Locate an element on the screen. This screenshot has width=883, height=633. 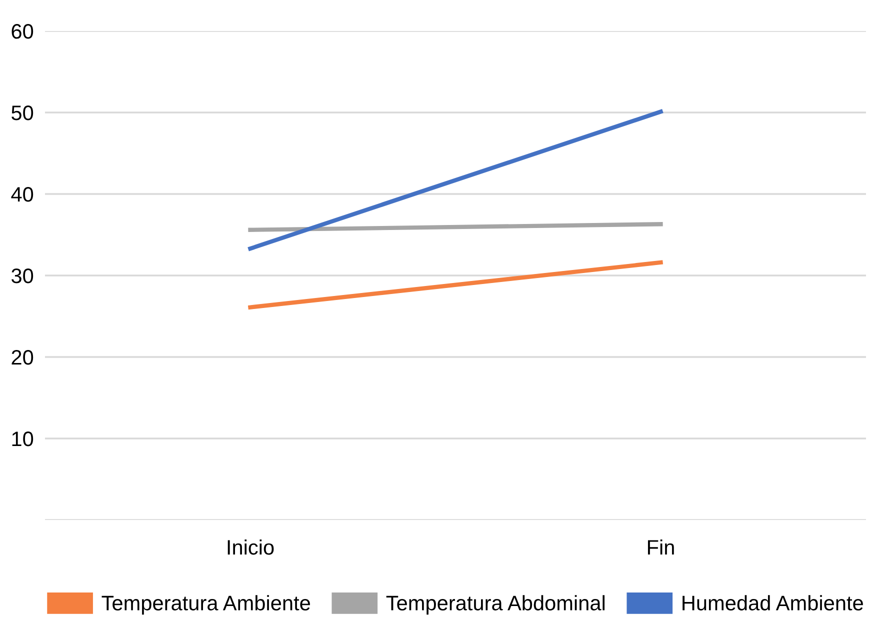
legend-label: Humedad Ambiente is located at coordinates (772, 602).